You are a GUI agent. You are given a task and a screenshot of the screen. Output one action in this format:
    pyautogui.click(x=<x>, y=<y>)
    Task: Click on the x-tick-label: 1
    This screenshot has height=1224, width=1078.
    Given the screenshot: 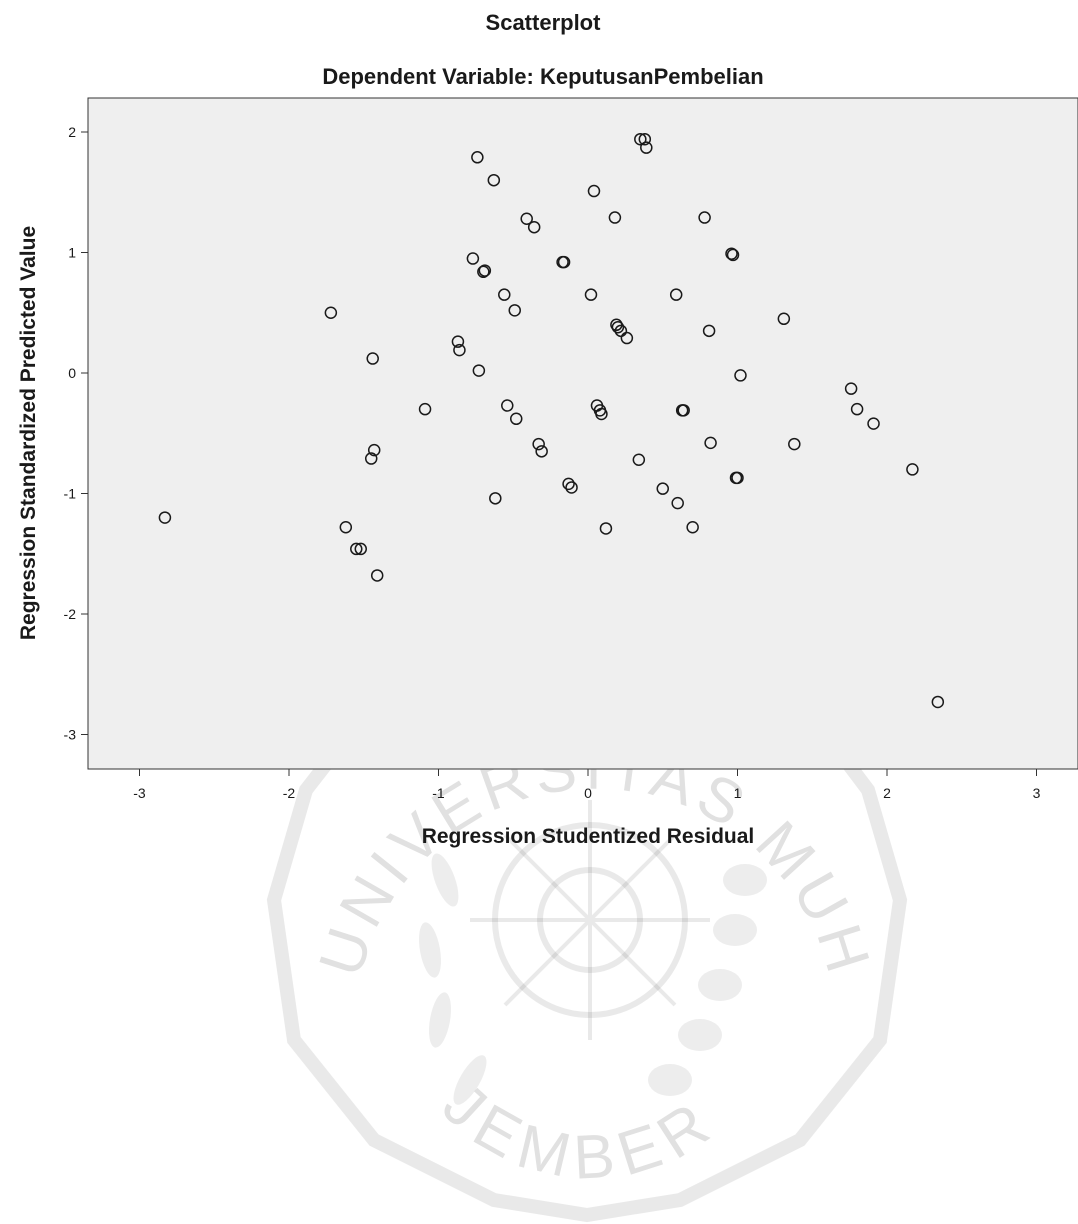 What is the action you would take?
    pyautogui.click(x=738, y=793)
    